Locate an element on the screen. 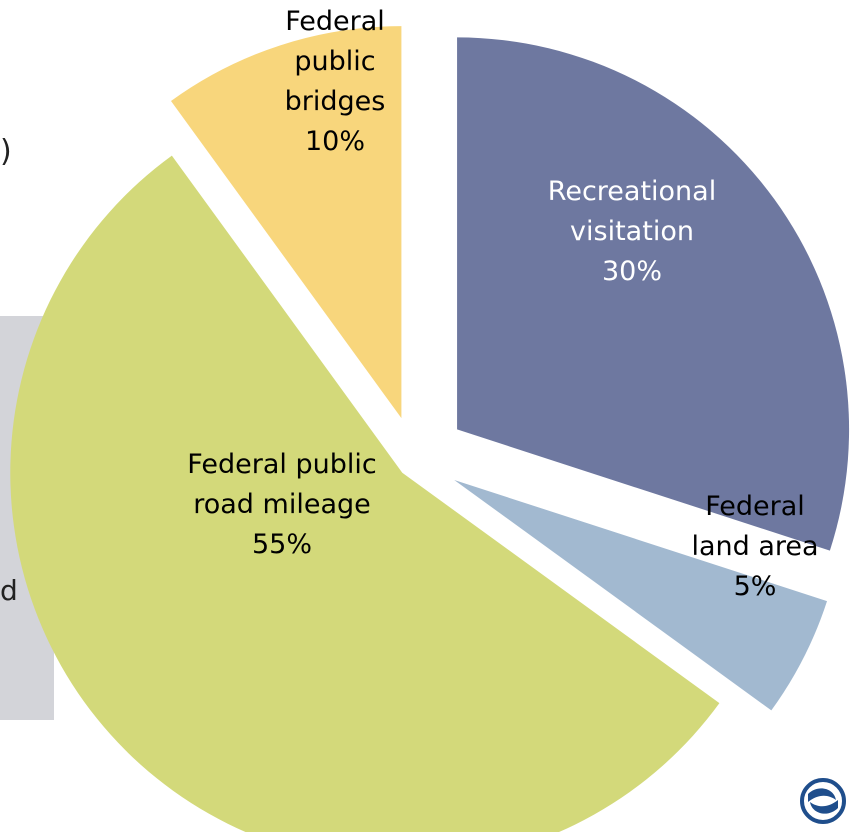 This screenshot has height=832, width=856. dot-logo-icon is located at coordinates (823, 801).